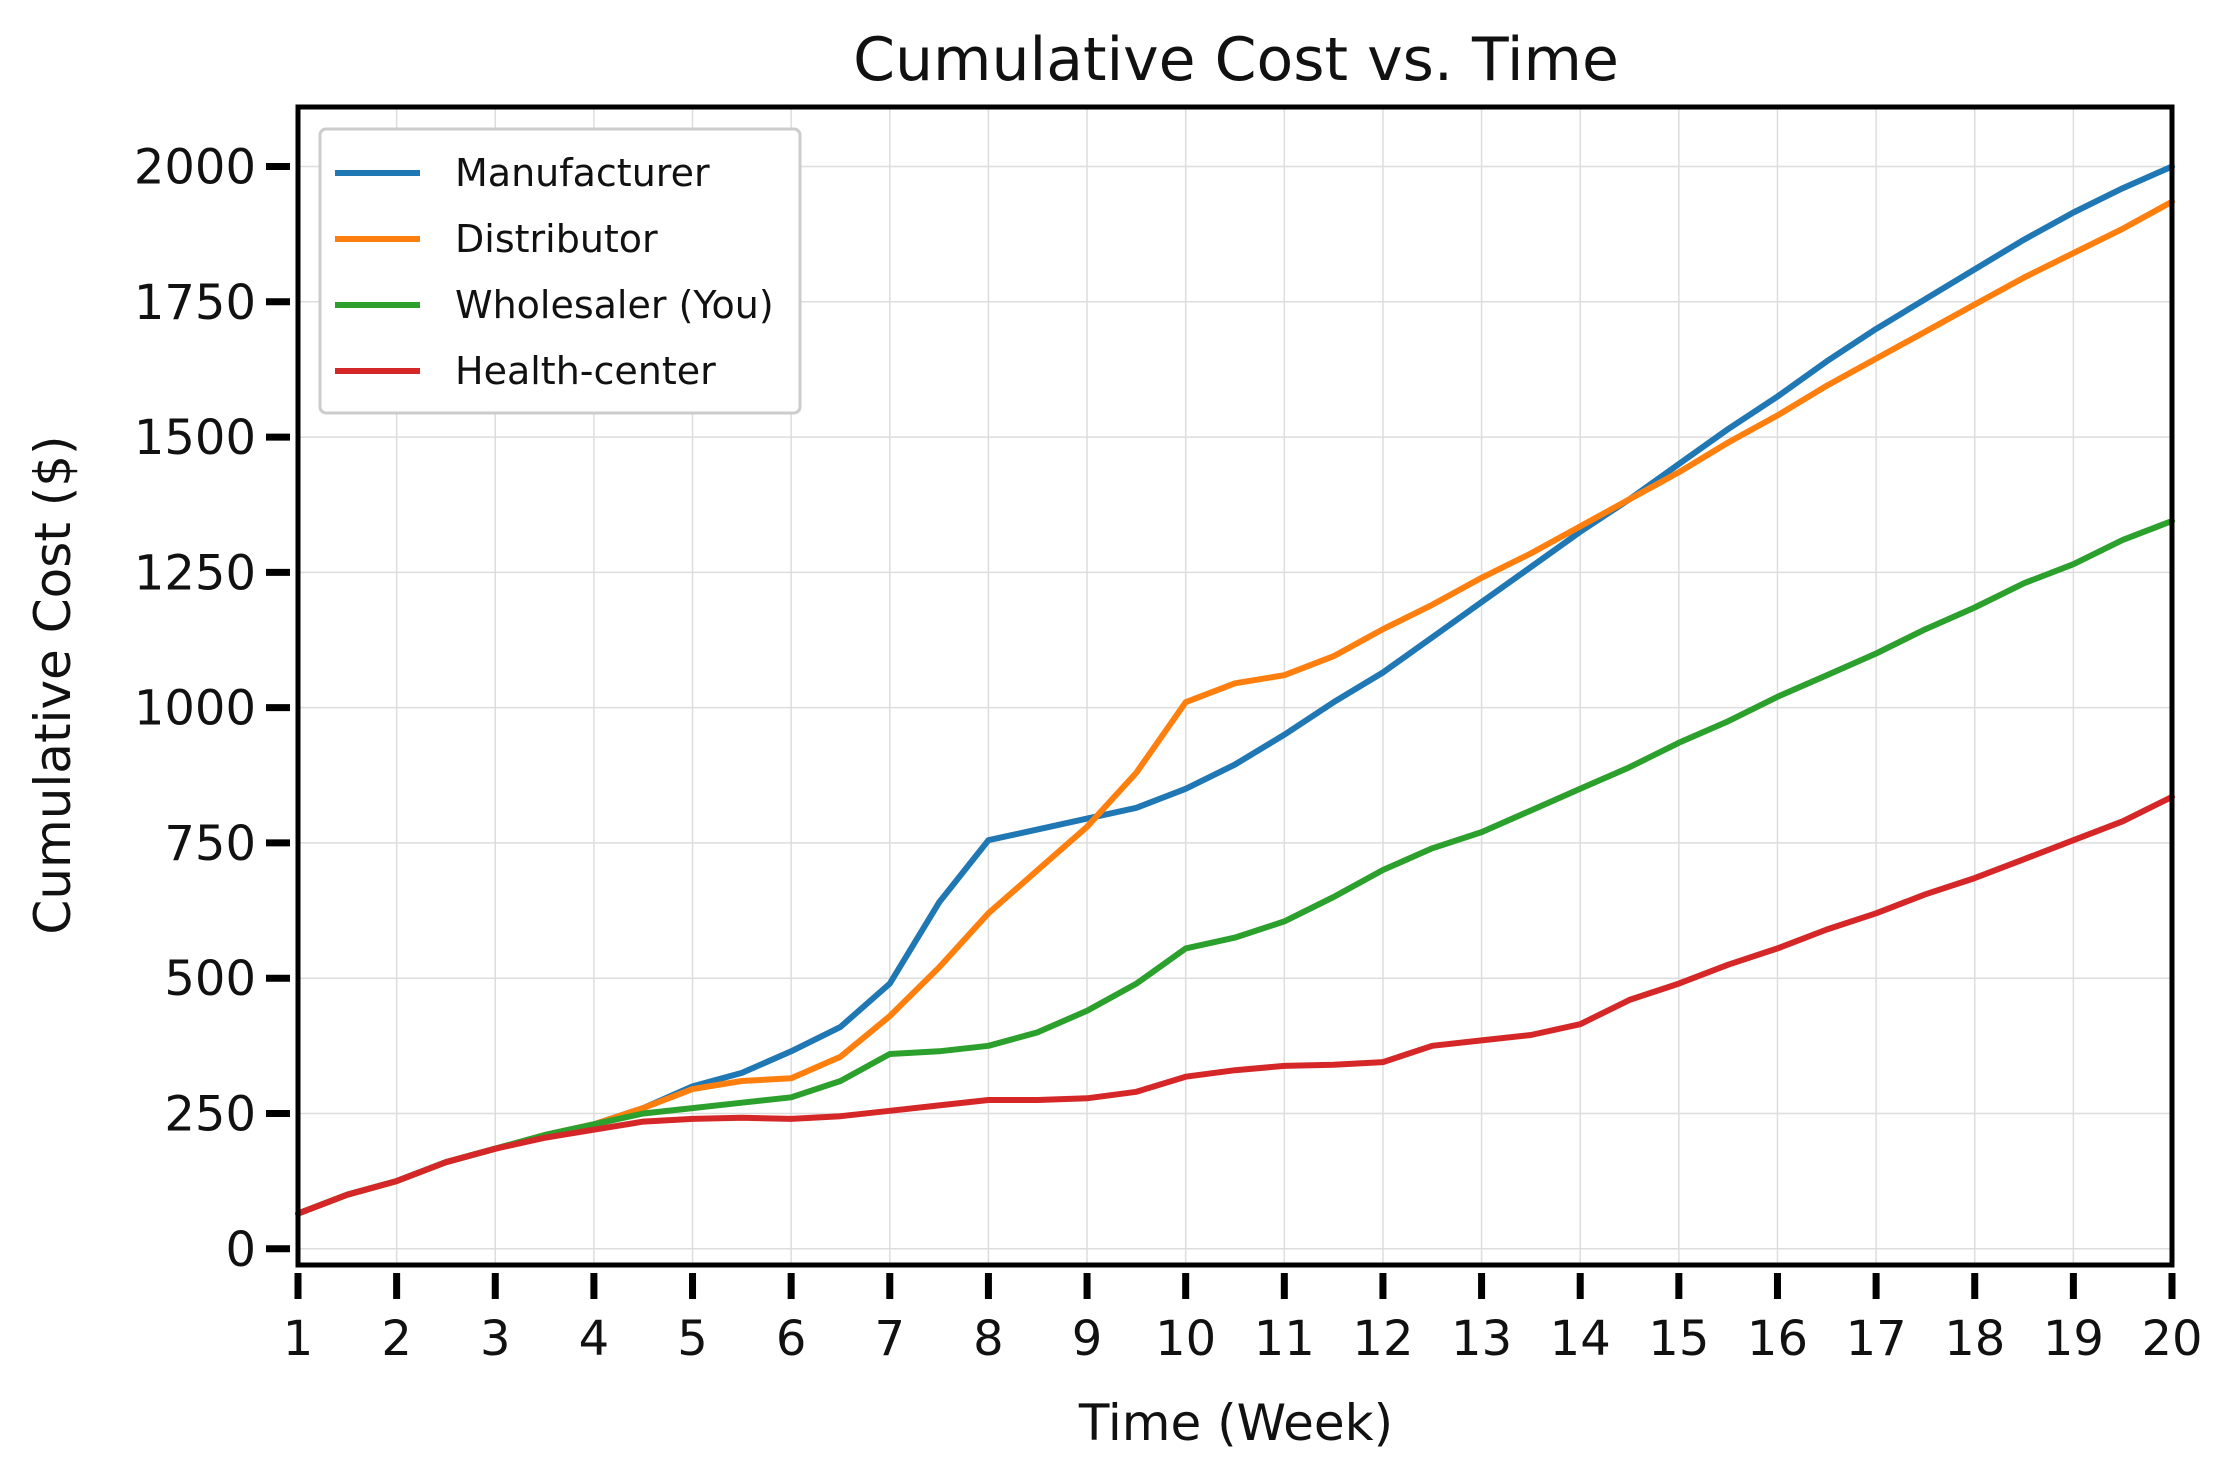  Describe the element at coordinates (614, 305) in the screenshot. I see `legend-label: Wholesaler (You)` at that location.